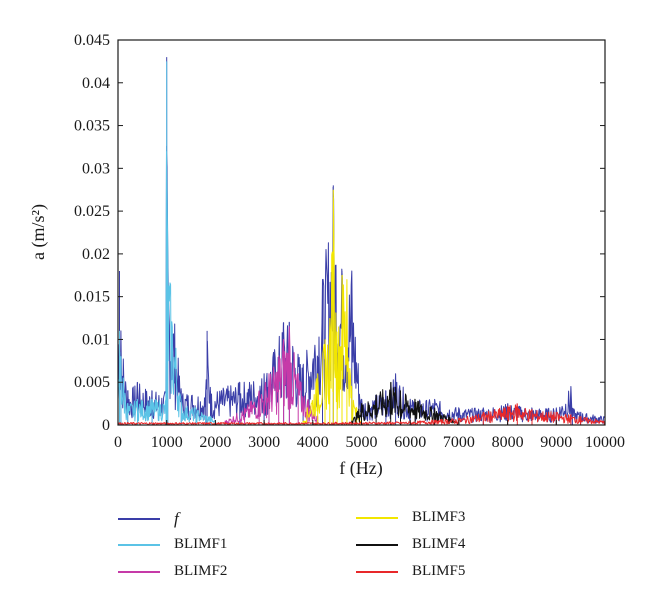 This screenshot has height=609, width=660. I want to click on series-line-blimf1, so click(166, 243).